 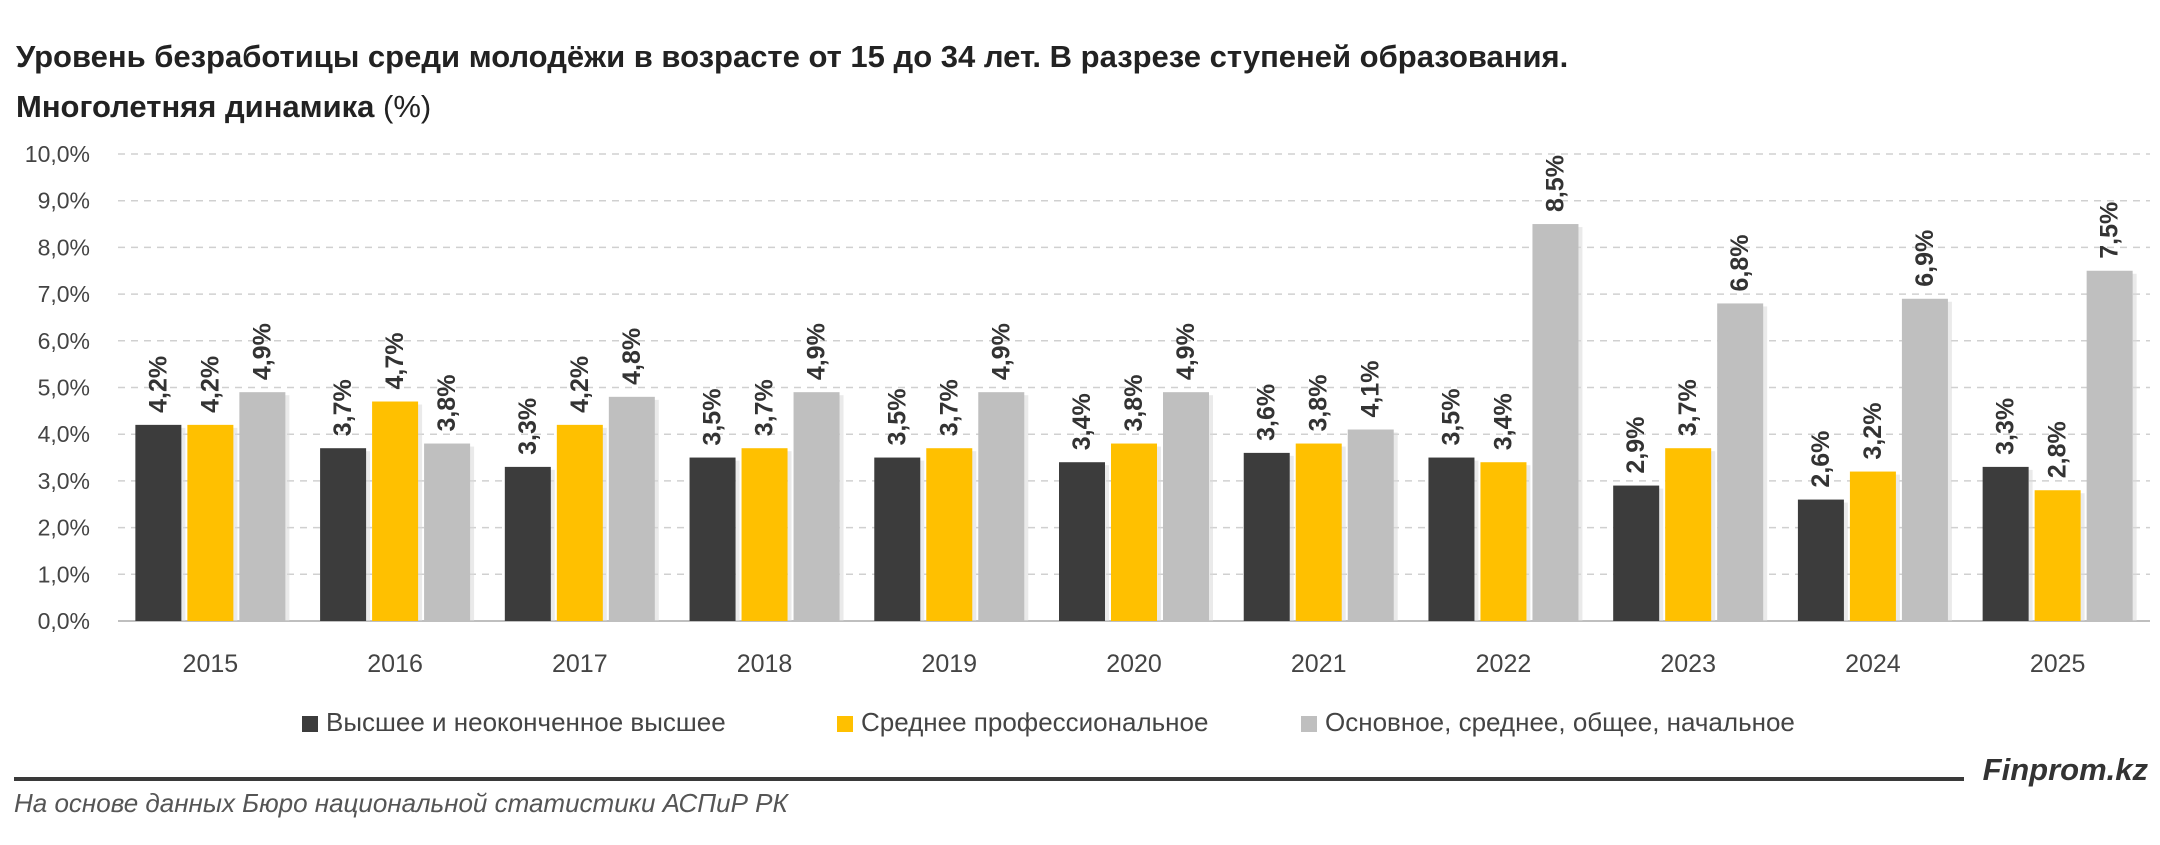 I want to click on x-tick-label: 2021, so click(x=1319, y=664).